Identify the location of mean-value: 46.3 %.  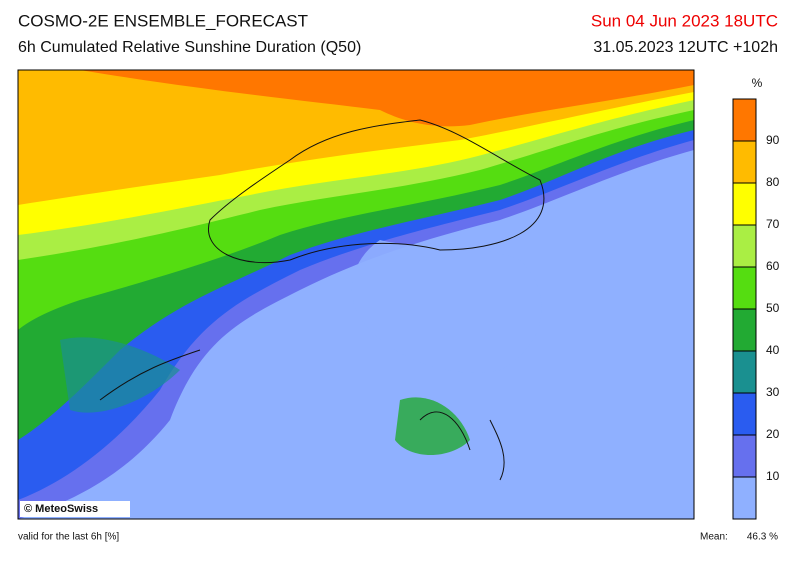
(762, 537).